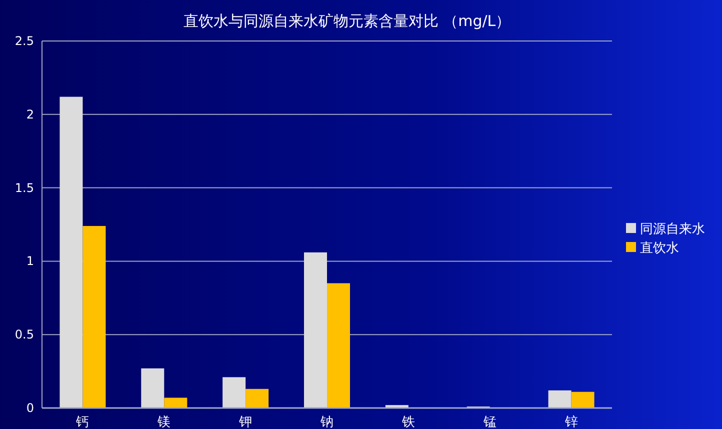 The image size is (722, 429). Describe the element at coordinates (30, 114) in the screenshot. I see `y-tick-label: 2` at that location.